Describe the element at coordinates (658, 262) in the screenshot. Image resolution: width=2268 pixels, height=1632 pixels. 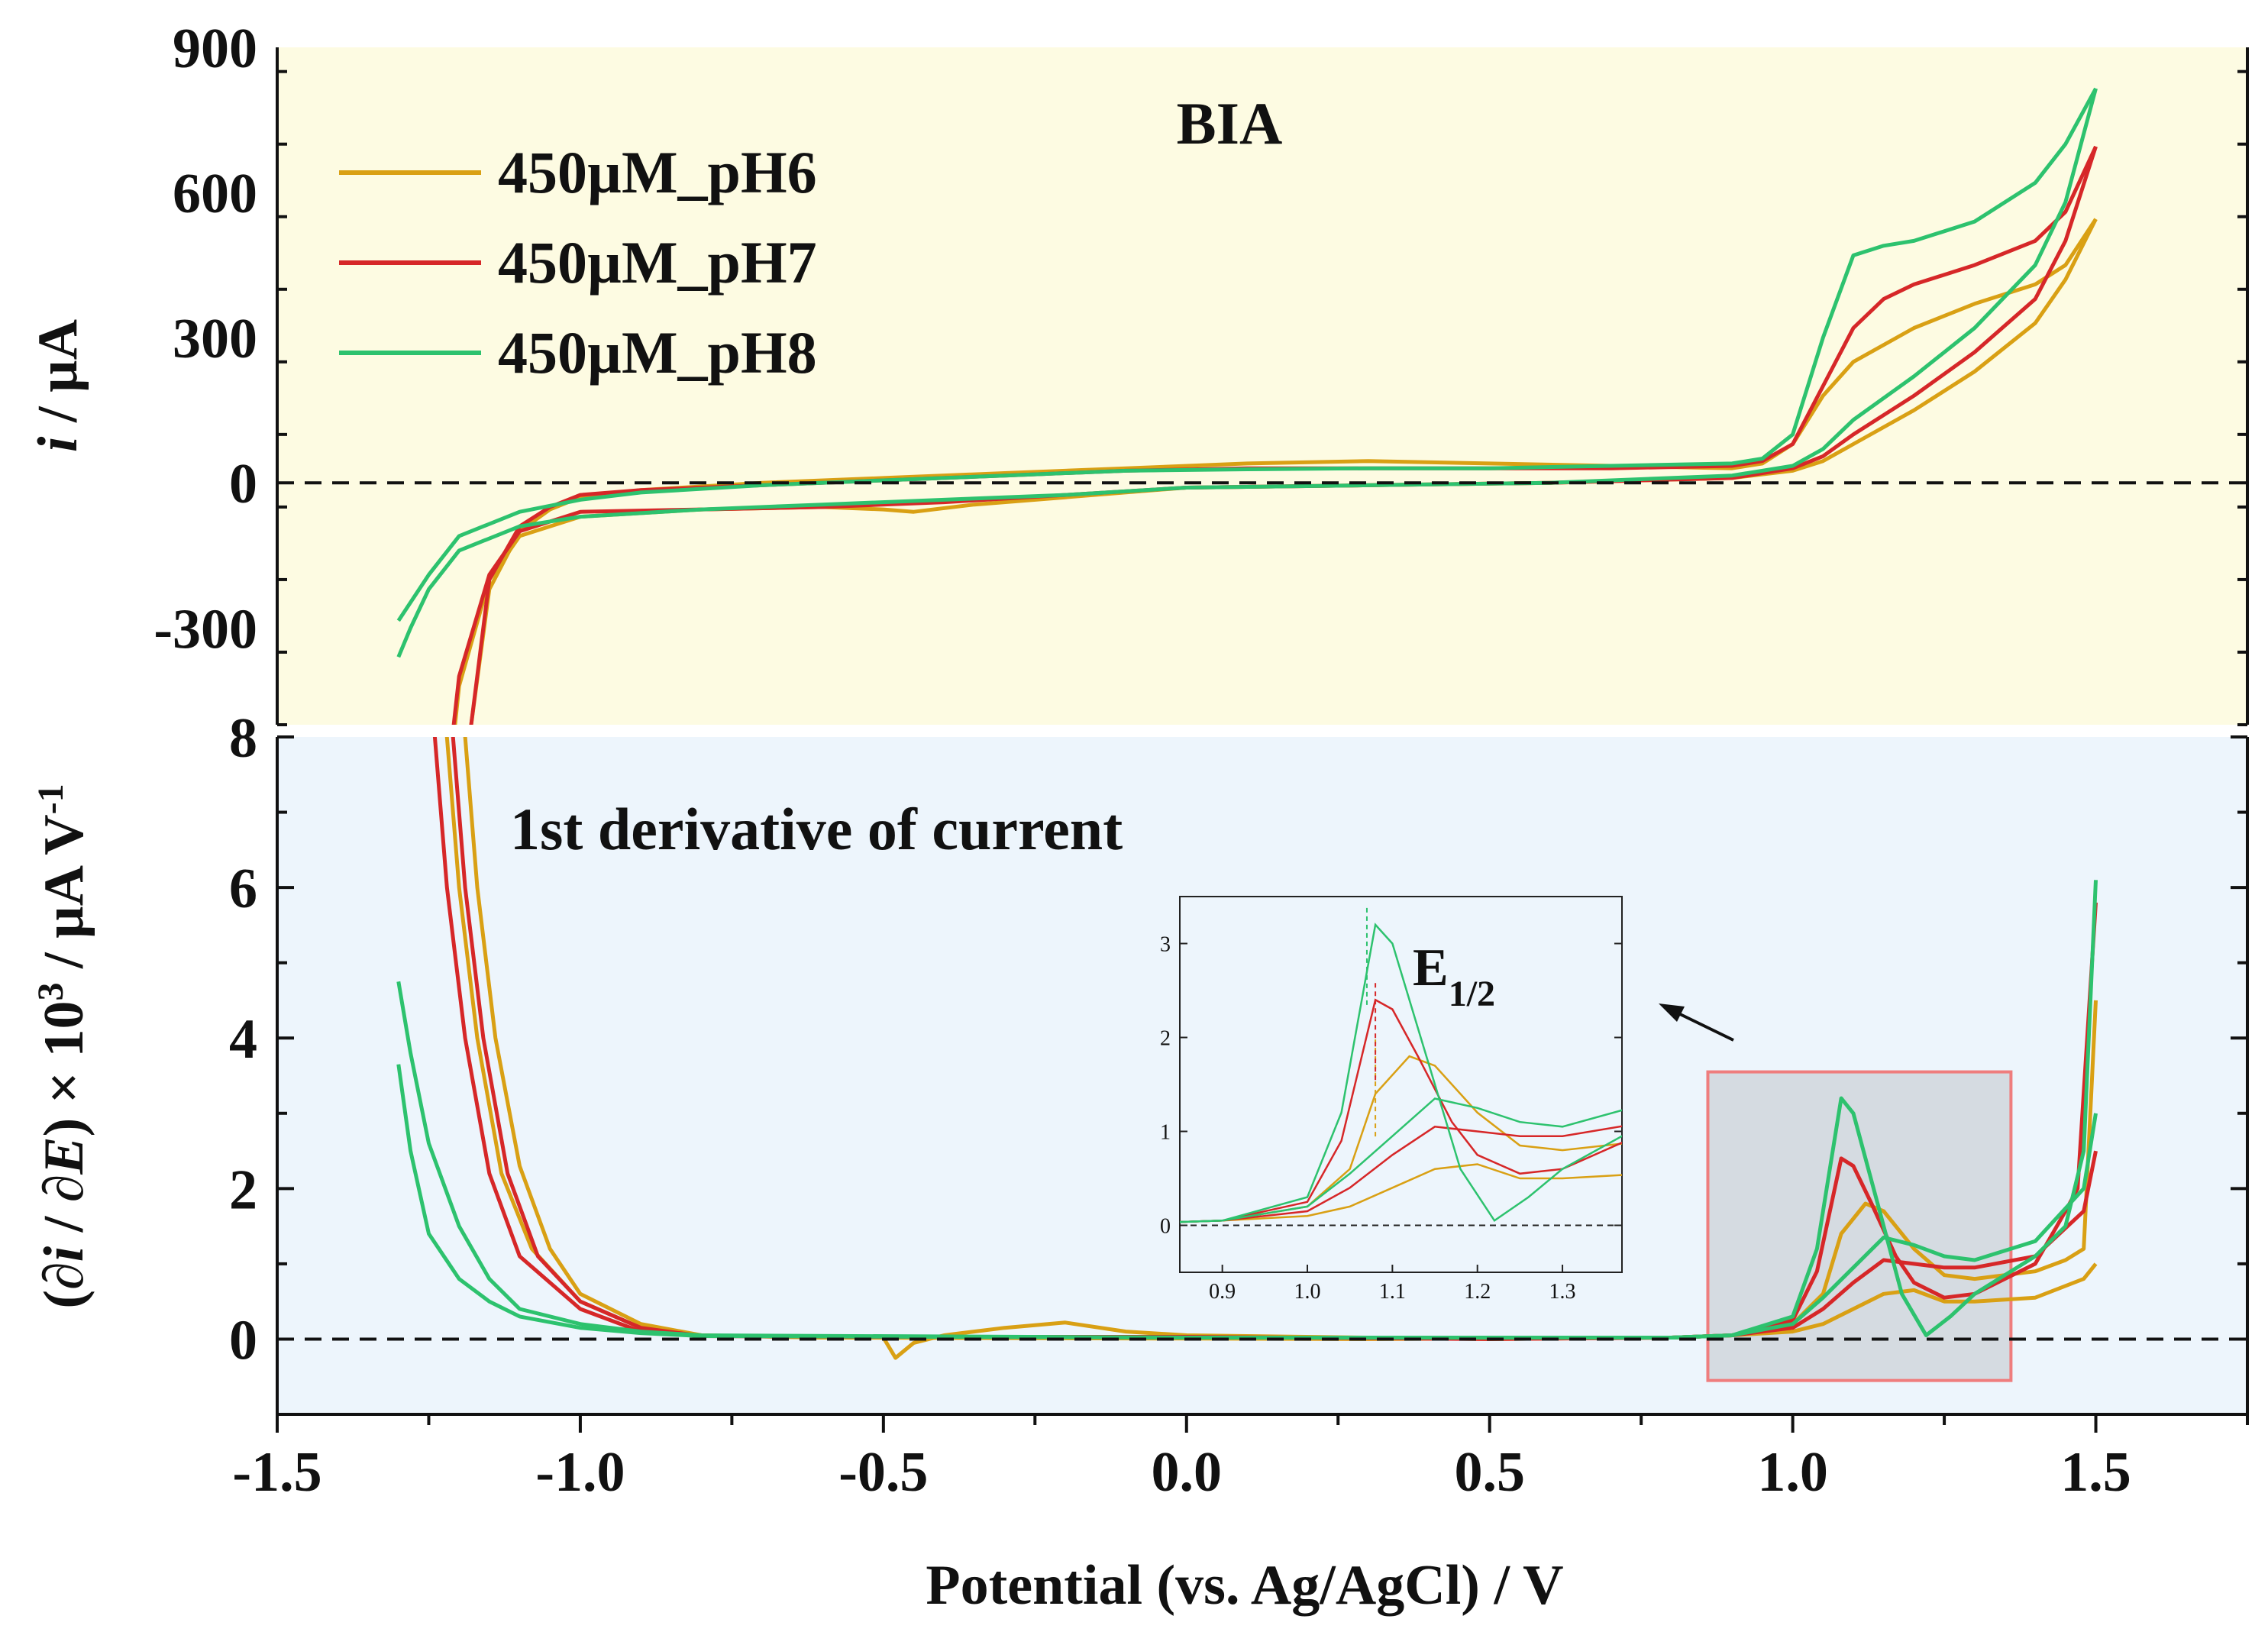
I see `legend-label: 450µM_pH7` at that location.